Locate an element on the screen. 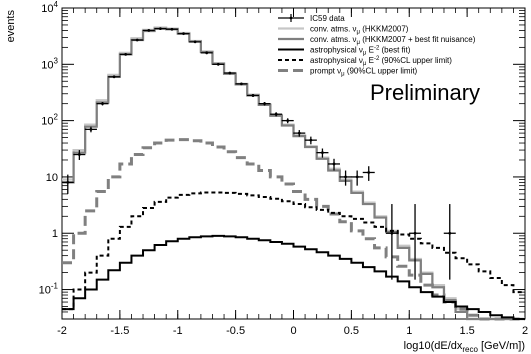 The width and height of the screenshot is (531, 354). y-tick-label: 10² is located at coordinates (49, 120).